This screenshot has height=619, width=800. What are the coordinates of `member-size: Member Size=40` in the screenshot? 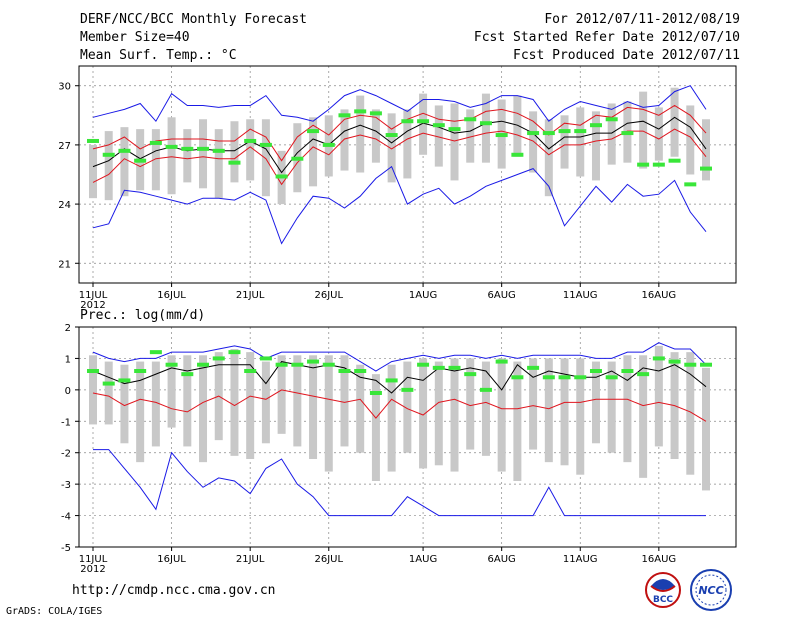 It's located at (135, 37).